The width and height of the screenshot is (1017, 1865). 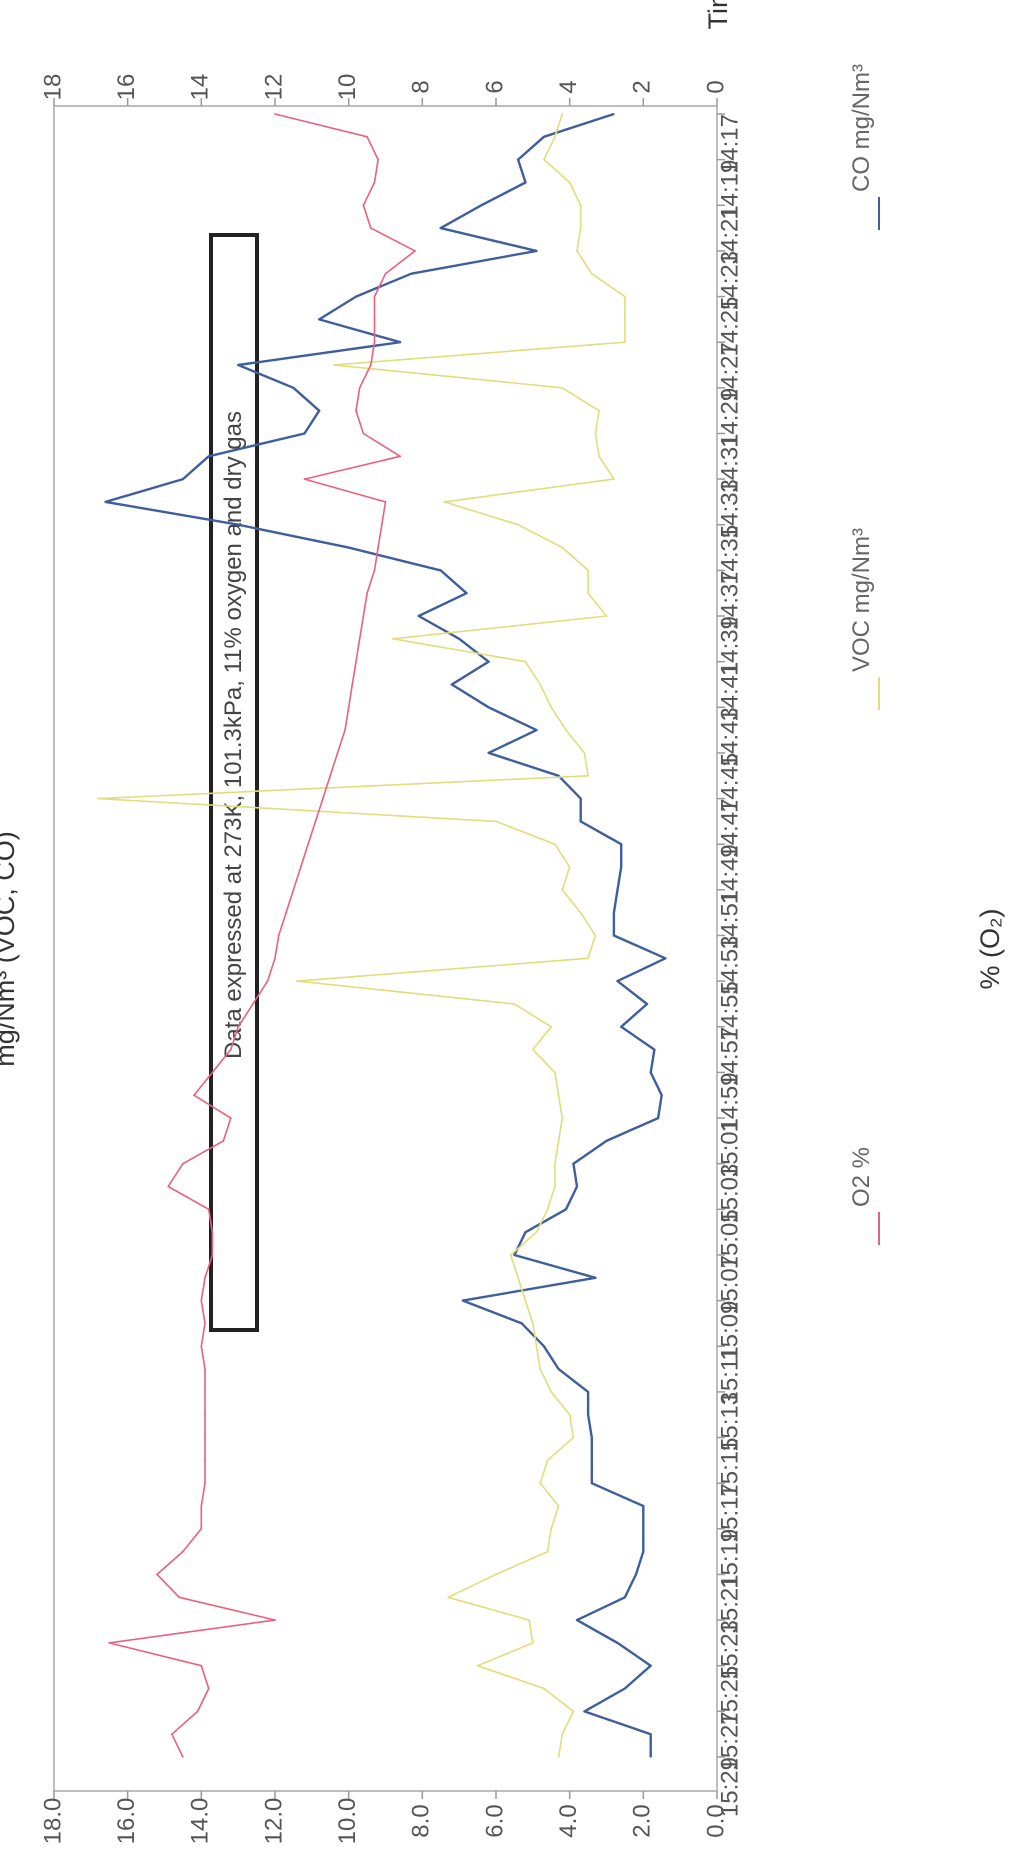 I want to click on x-axis-tick-label: 14:51, so click(x=729, y=920).